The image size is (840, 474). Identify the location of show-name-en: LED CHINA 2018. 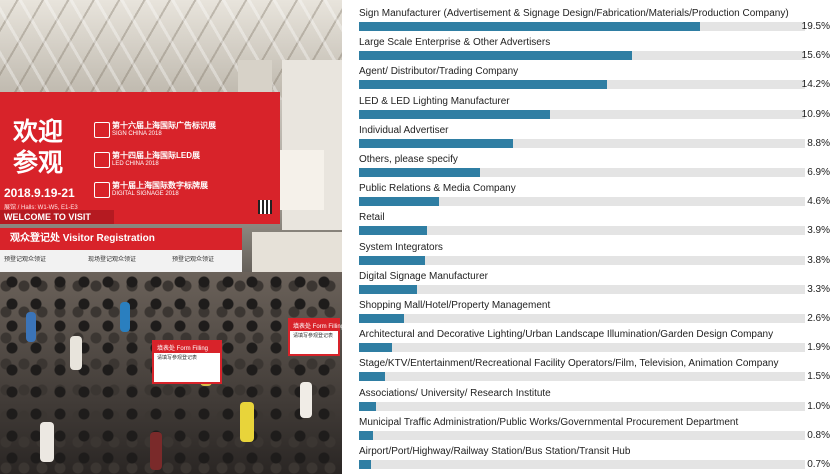
(135, 164).